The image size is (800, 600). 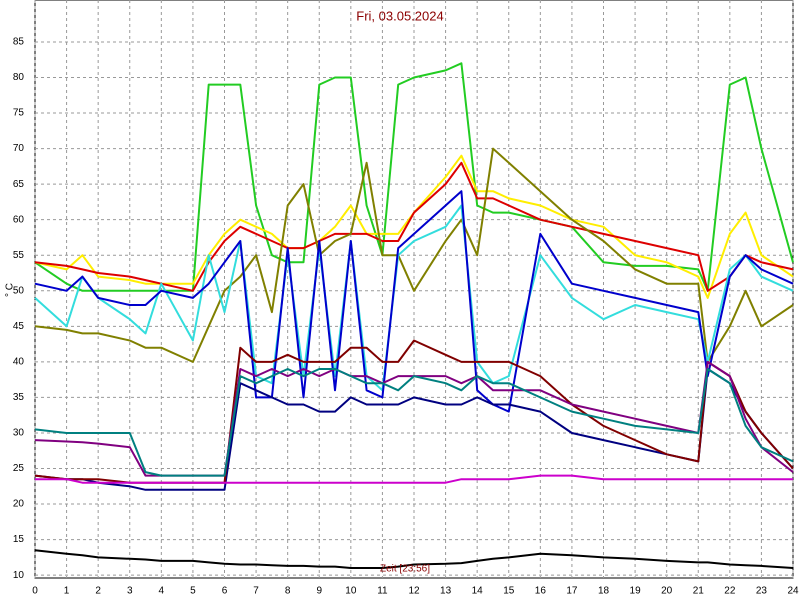 What do you see at coordinates (446, 591) in the screenshot?
I see `x-tick-label: 13` at bounding box center [446, 591].